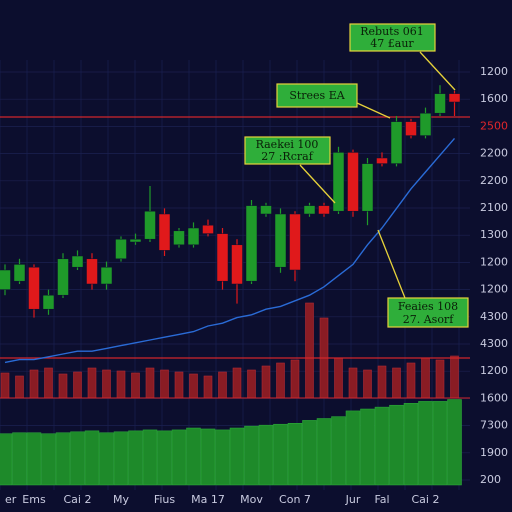 Image resolution: width=512 pixels, height=512 pixels. I want to click on annotation: Rebuts 061 47 £aur, so click(392, 37).